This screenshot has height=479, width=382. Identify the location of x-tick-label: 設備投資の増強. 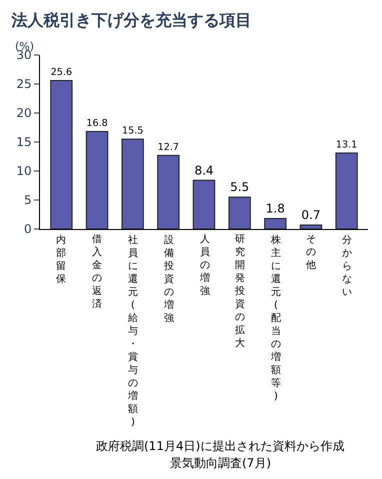
(168, 279).